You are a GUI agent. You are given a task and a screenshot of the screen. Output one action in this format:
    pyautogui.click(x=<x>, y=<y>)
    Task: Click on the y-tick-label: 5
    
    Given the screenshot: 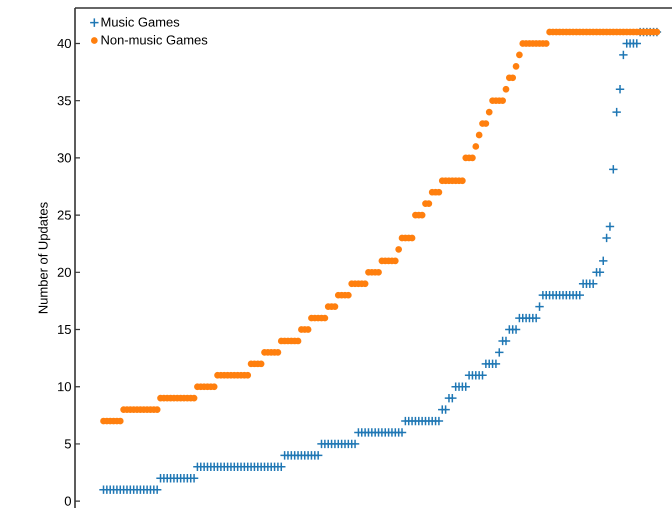 What is the action you would take?
    pyautogui.click(x=67, y=443)
    